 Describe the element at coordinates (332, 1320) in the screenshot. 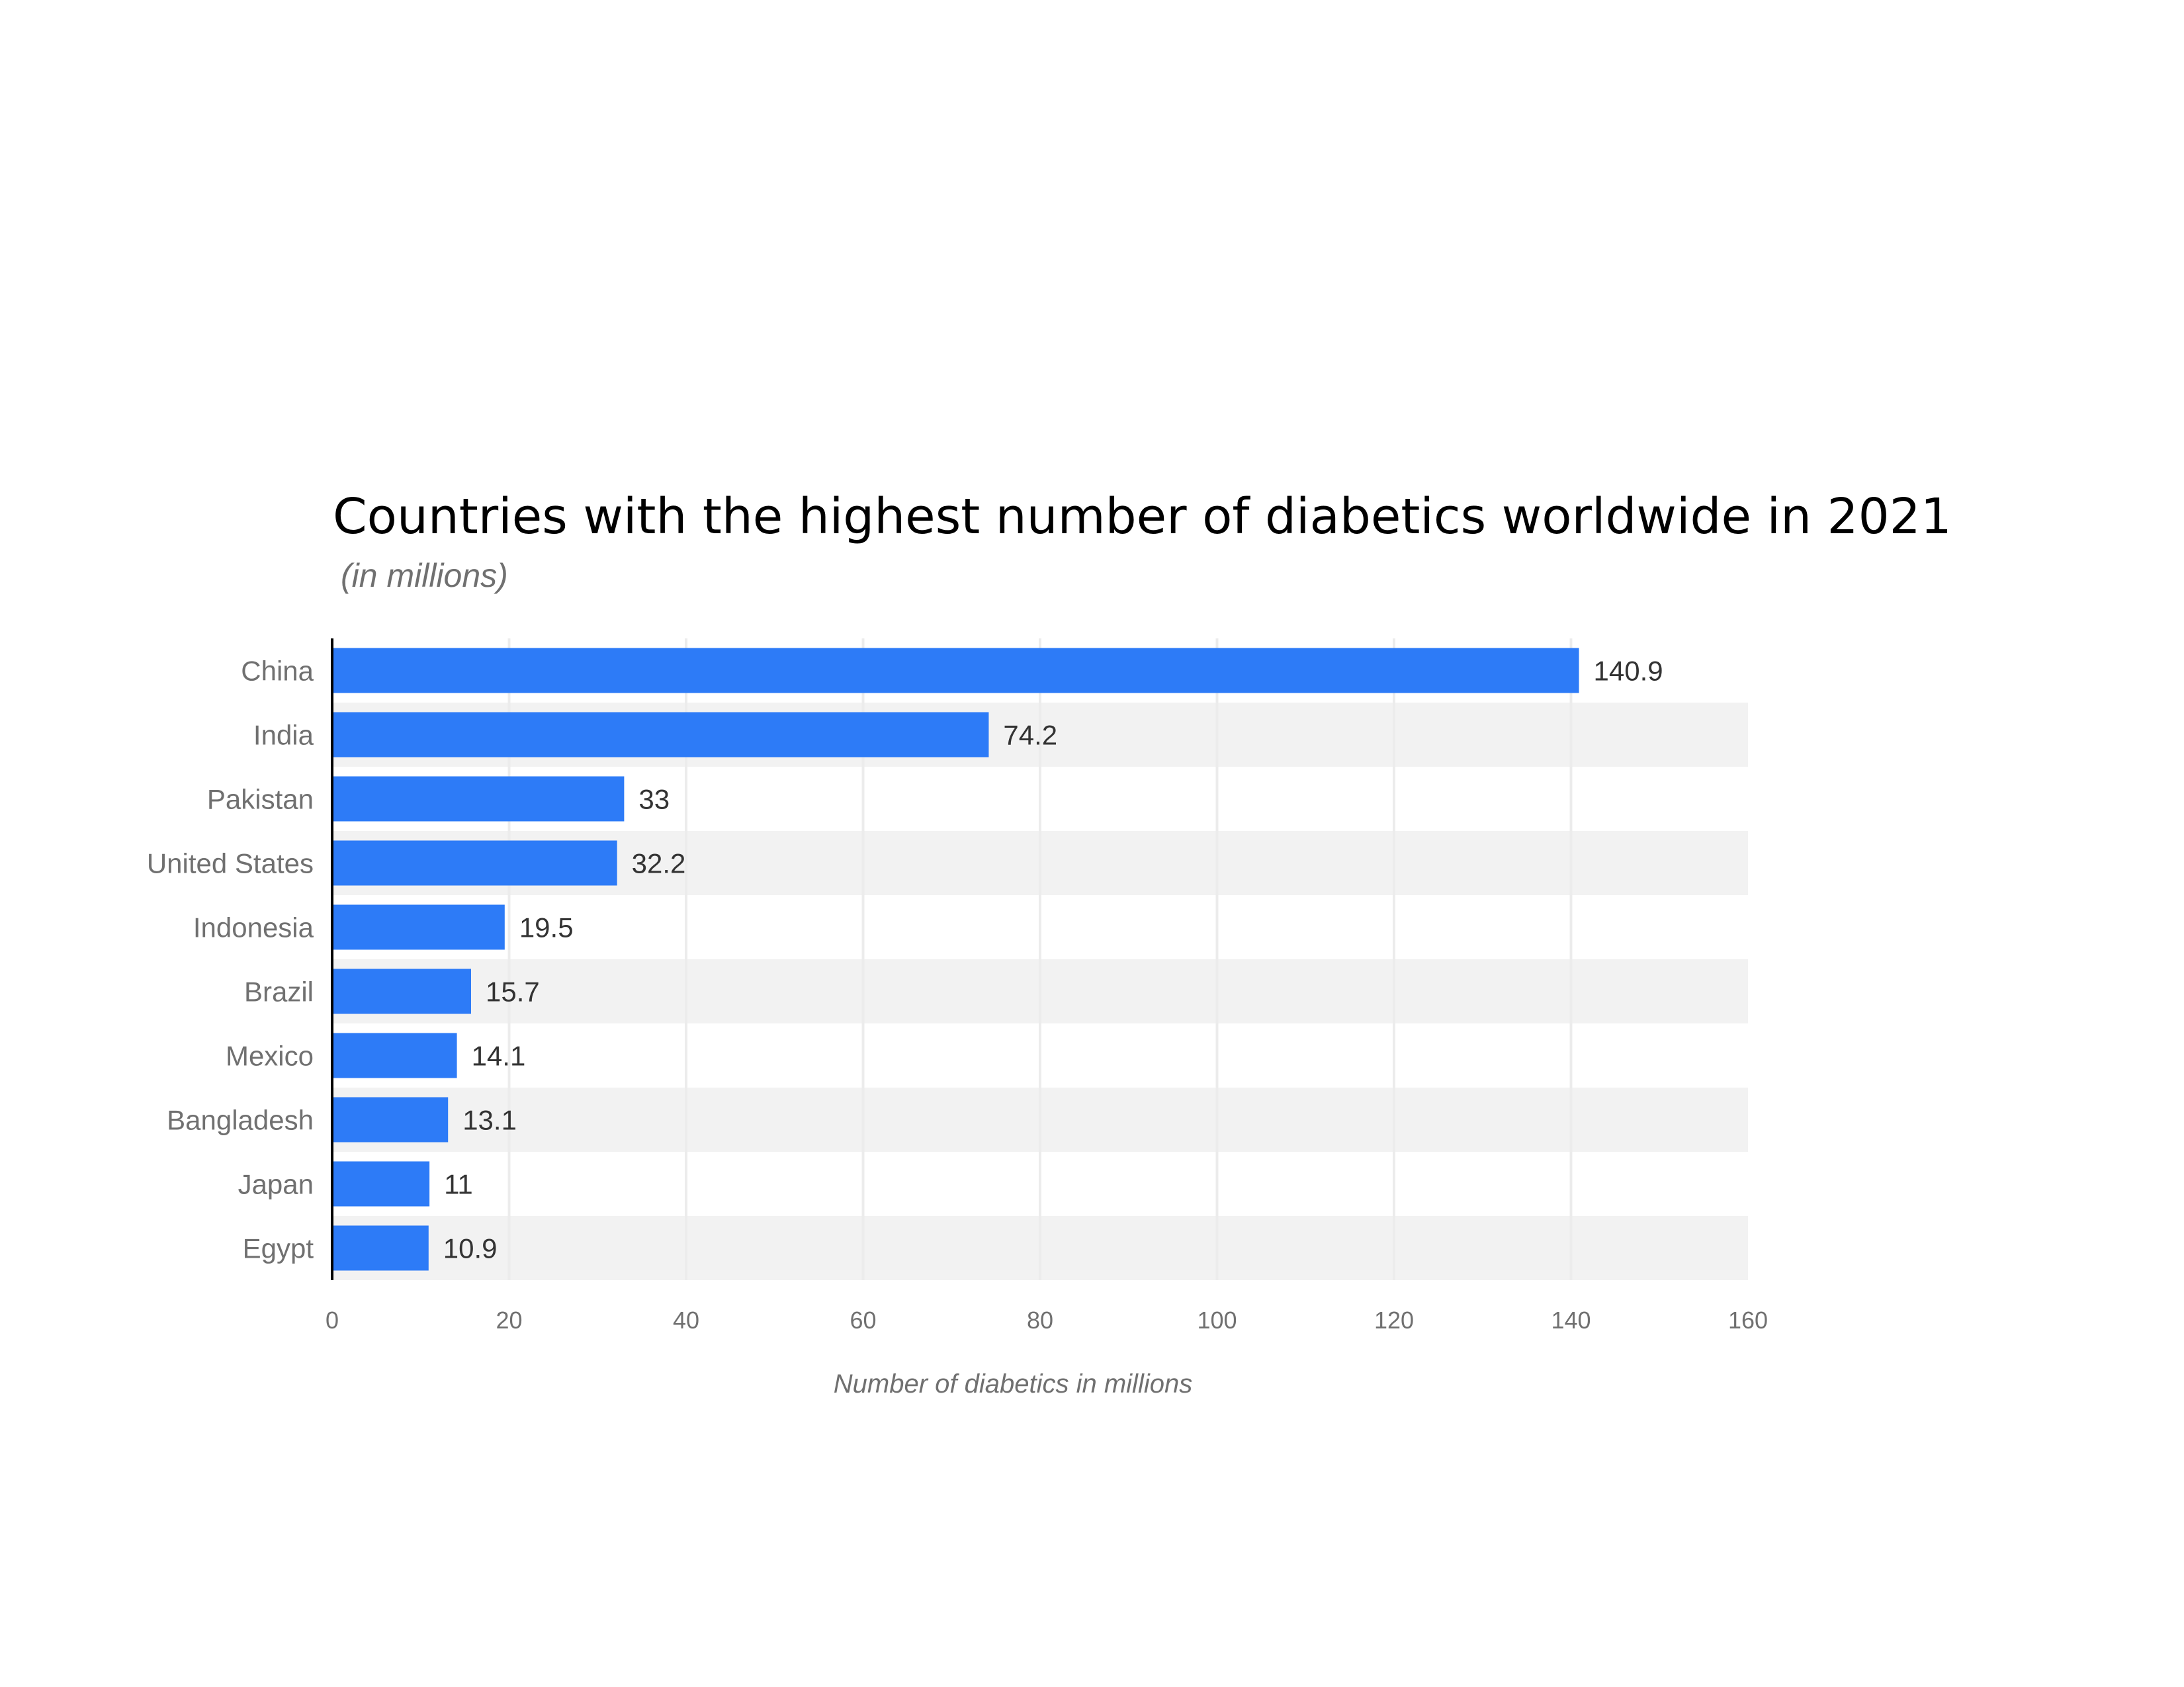

I see `x-tick-label: 0` at that location.